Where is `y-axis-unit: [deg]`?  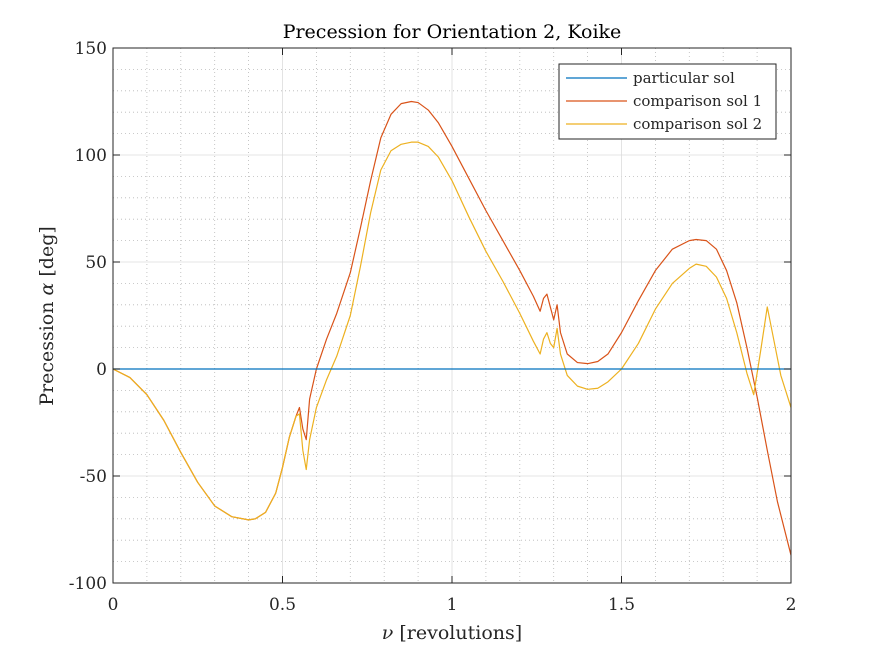 y-axis-unit: [deg] is located at coordinates (47, 254).